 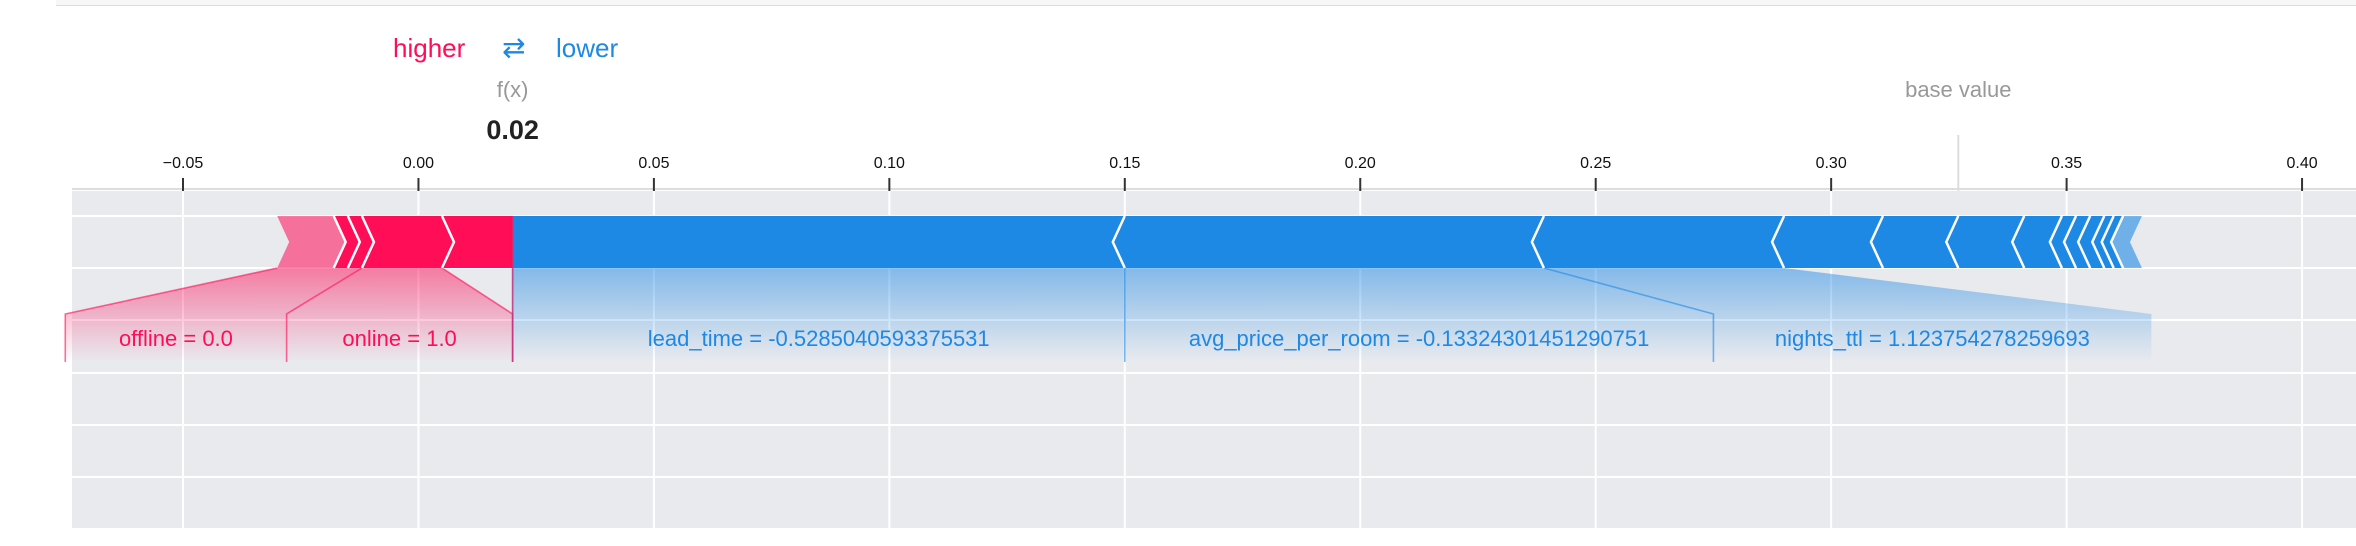 I want to click on tick-label: 0.20, so click(x=1360, y=163).